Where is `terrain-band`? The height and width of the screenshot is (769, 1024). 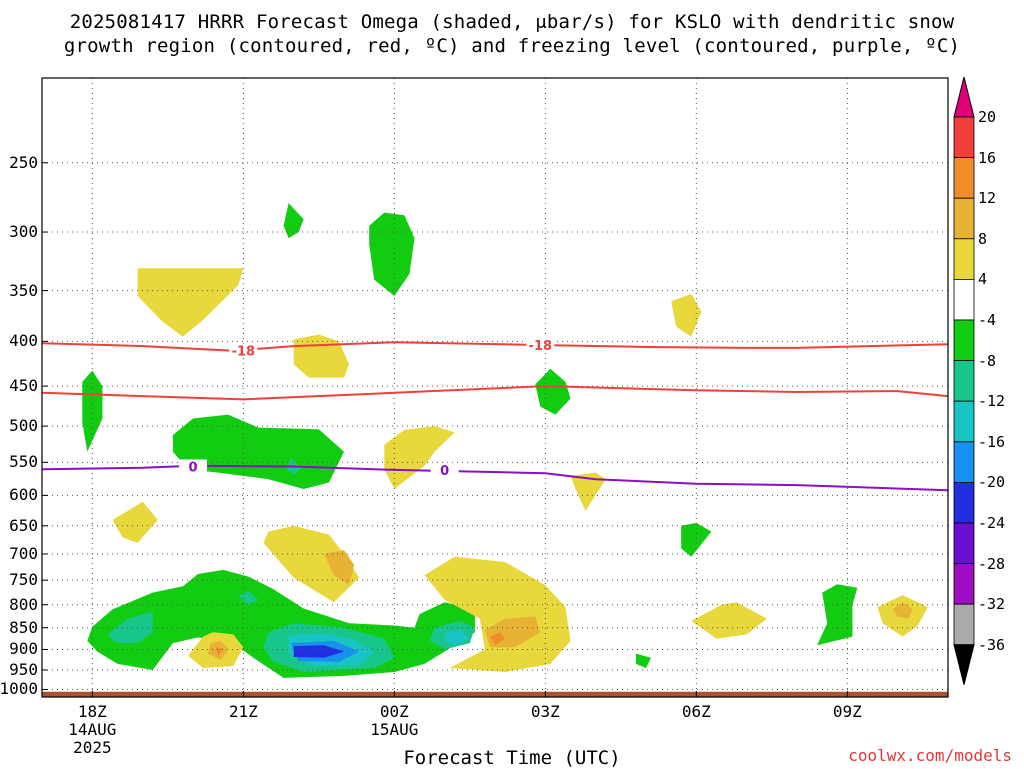
terrain-band is located at coordinates (495, 694).